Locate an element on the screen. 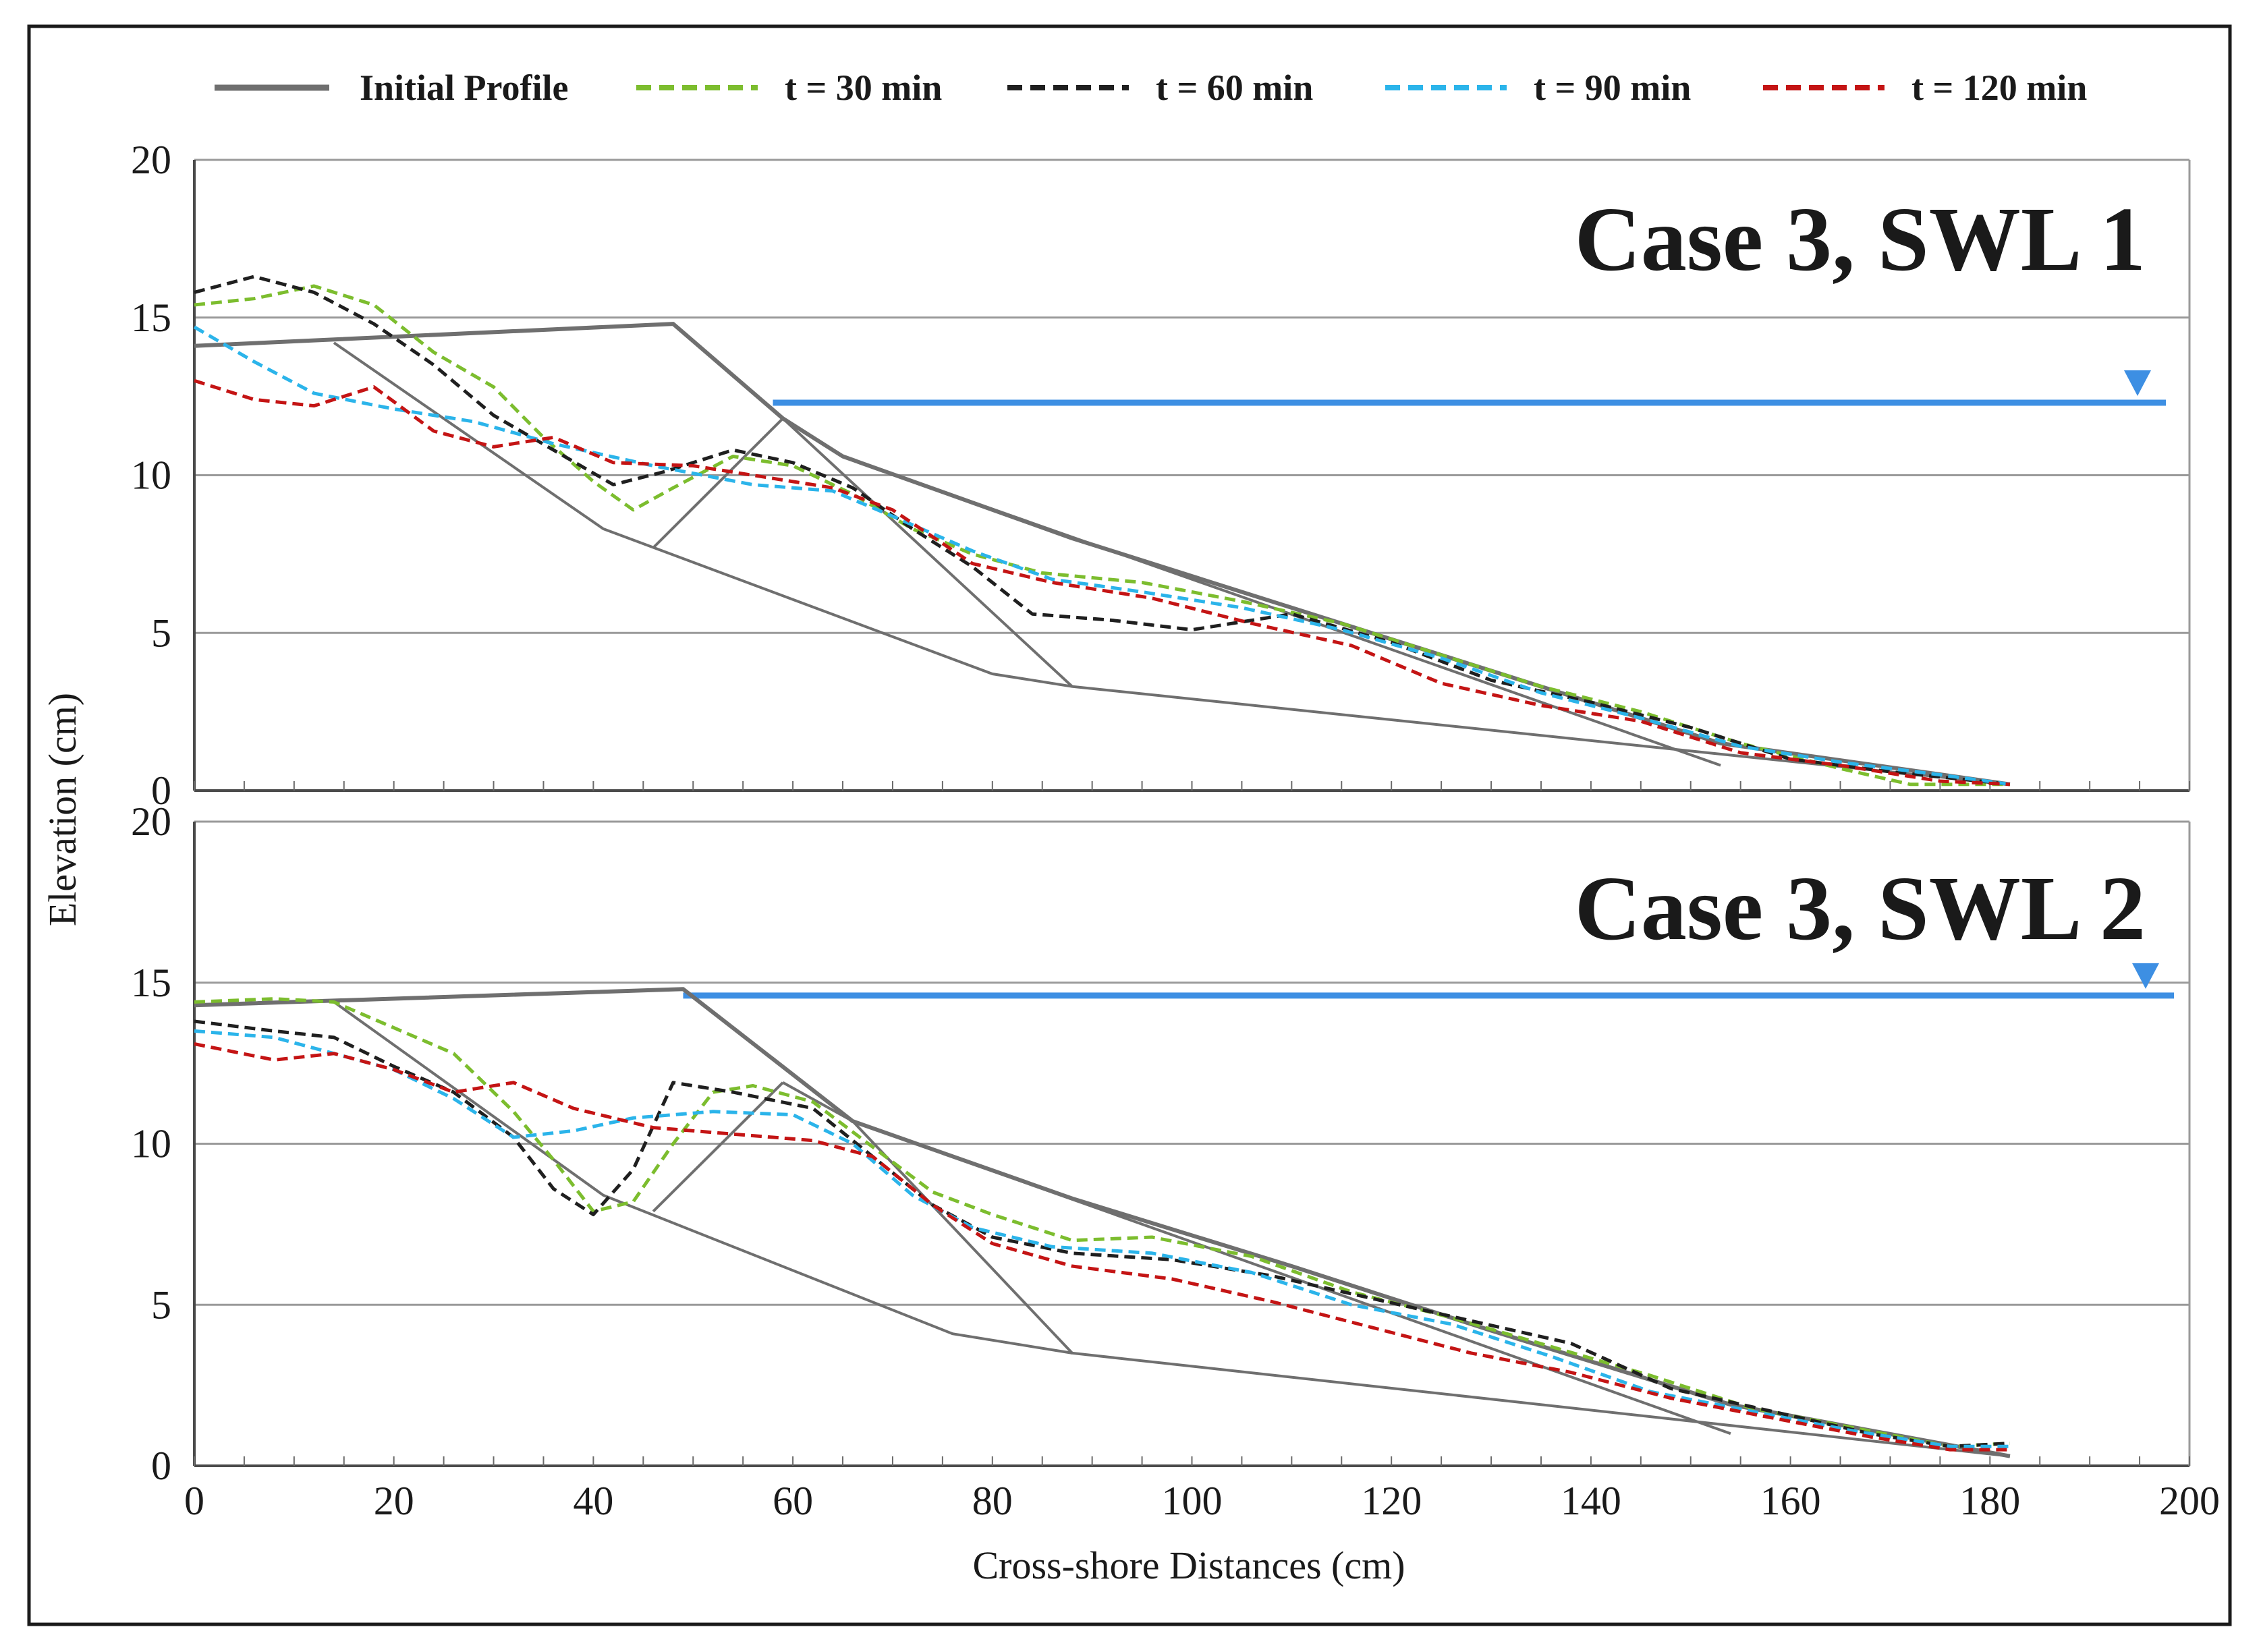 The width and height of the screenshot is (2261, 1652). x-tick-label: 200 is located at coordinates (2189, 1501).